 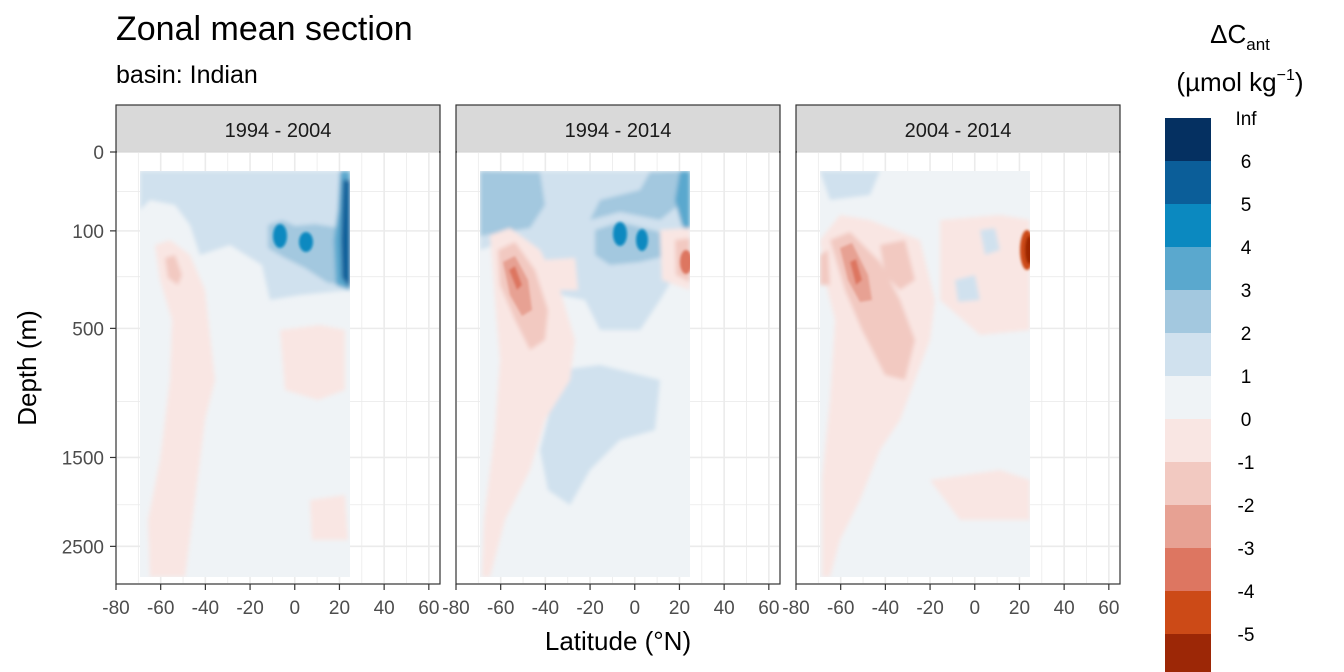 What do you see at coordinates (958, 131) in the screenshot?
I see `facet-label: 2004 - 2014` at bounding box center [958, 131].